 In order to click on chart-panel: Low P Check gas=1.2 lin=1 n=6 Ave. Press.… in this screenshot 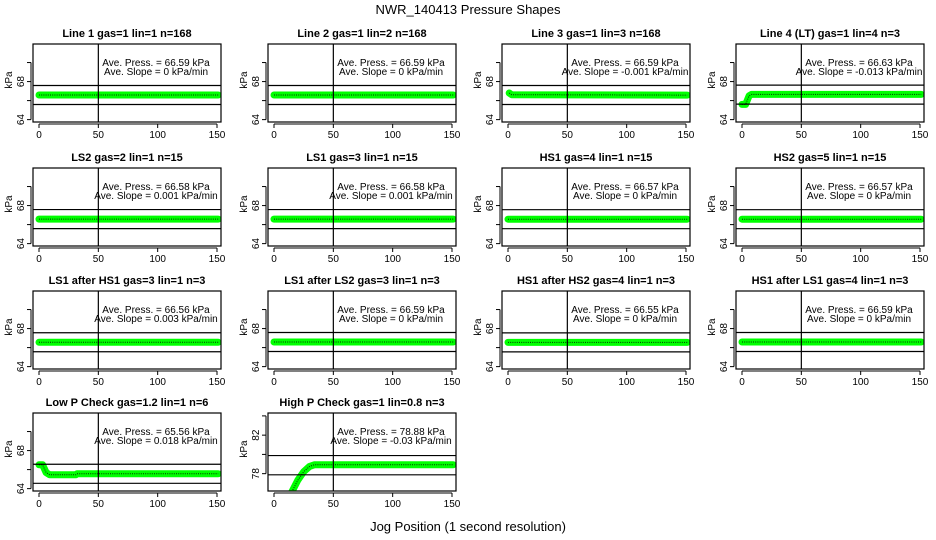, I will do `click(115, 453)`.